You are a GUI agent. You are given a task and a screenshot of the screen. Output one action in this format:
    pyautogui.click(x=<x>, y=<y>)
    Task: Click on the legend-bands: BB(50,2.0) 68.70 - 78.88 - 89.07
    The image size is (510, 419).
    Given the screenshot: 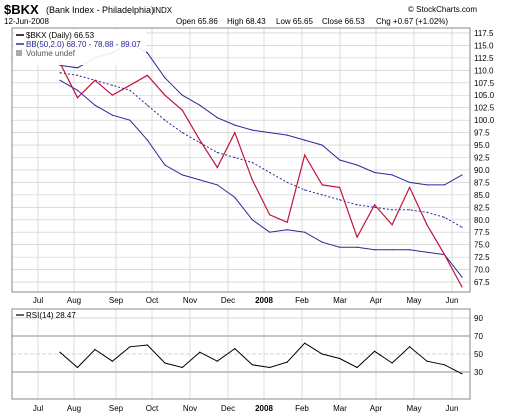 What is the action you would take?
    pyautogui.click(x=83, y=44)
    